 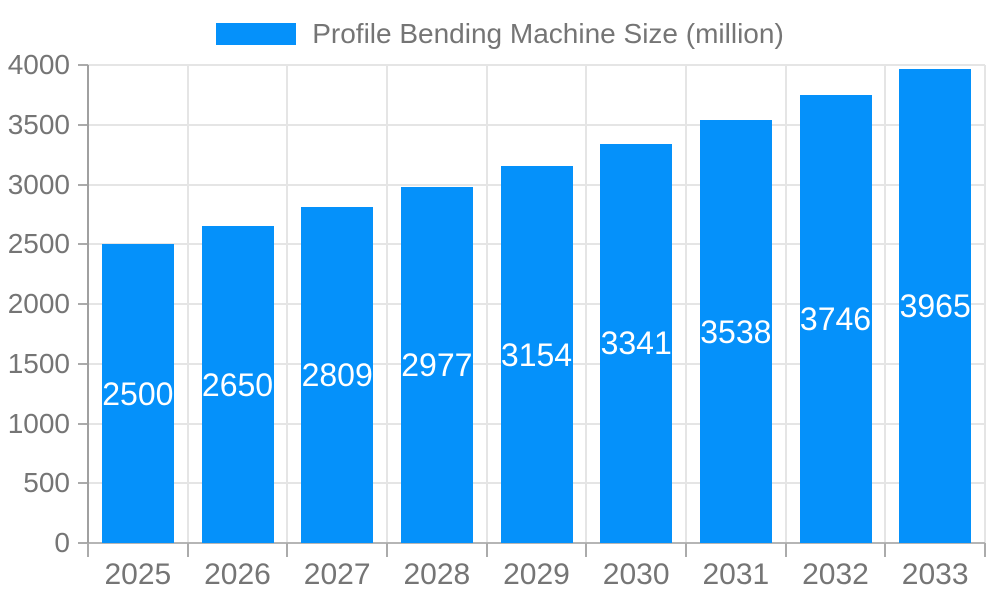 I want to click on y-axis-label: 500, so click(x=46, y=483).